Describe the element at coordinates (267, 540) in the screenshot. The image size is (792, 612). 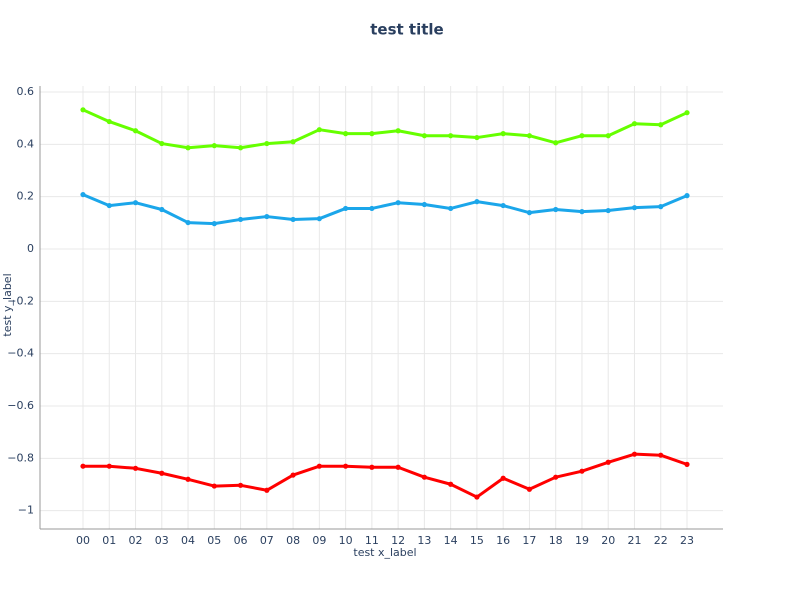
I see `x-tick-label: 07` at that location.